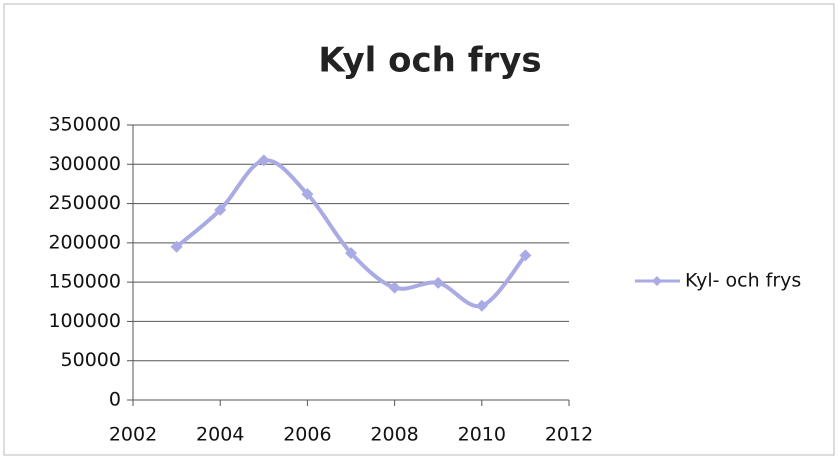  I want to click on y-tick-label: 50000, so click(91, 360).